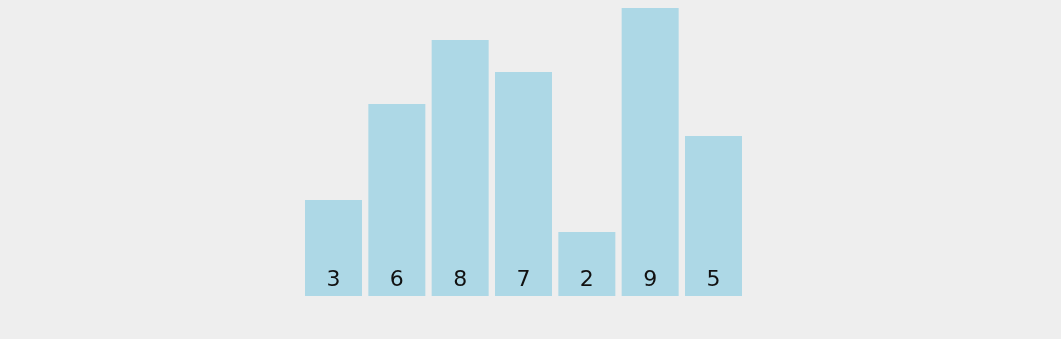  Describe the element at coordinates (396, 278) in the screenshot. I see `data-label: 6` at that location.